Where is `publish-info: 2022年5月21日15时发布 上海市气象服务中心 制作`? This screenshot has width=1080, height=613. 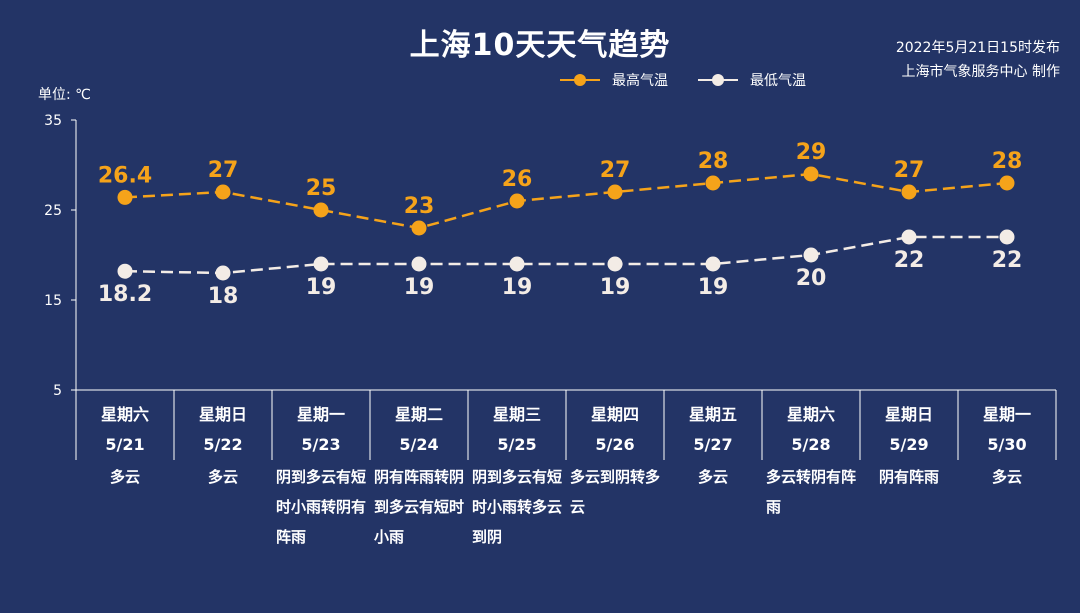
publish-info: 2022年5月21日15时发布 上海市气象服务中心 制作 is located at coordinates (978, 60).